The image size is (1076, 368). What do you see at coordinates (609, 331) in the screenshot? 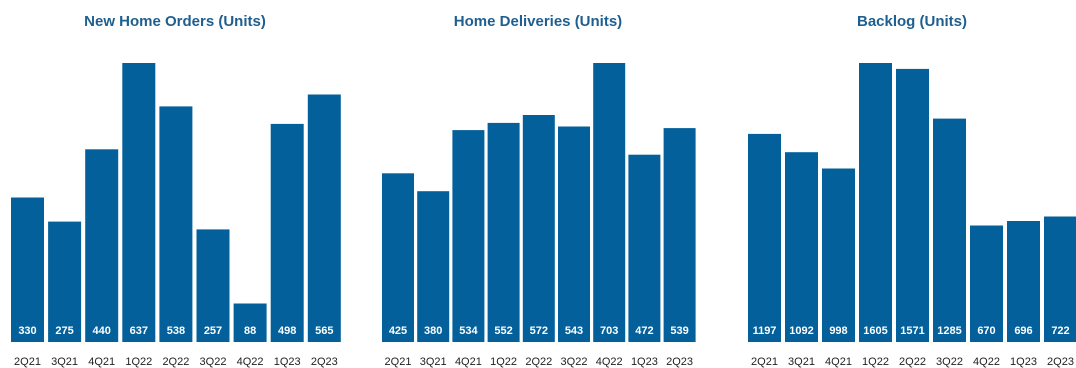
I see `data-label: 703` at bounding box center [609, 331].